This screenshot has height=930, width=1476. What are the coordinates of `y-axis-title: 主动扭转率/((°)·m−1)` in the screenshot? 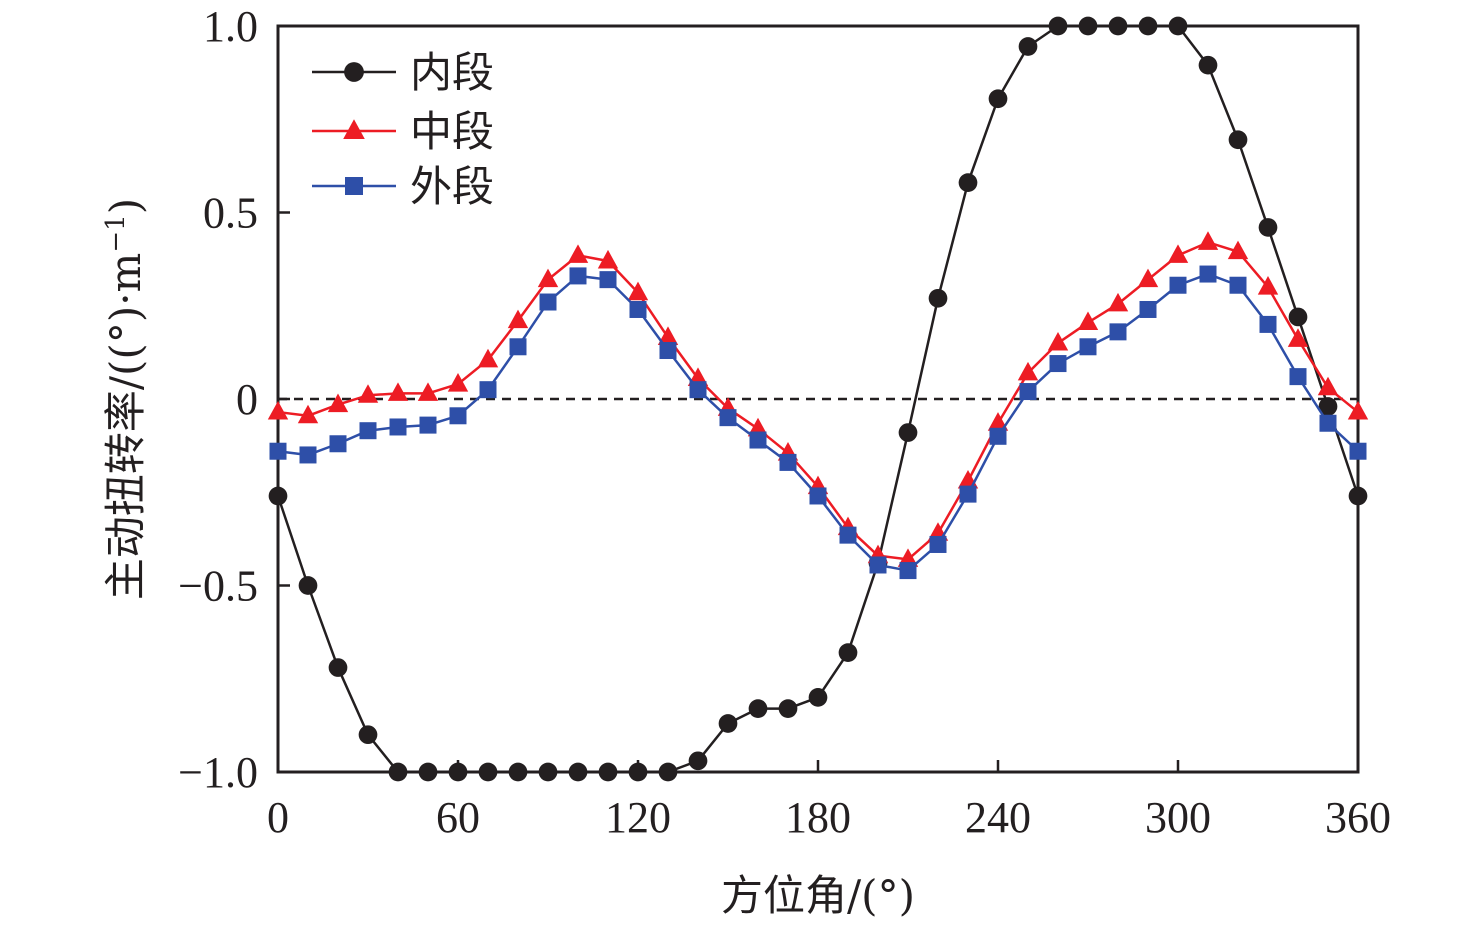 It's located at (125, 399).